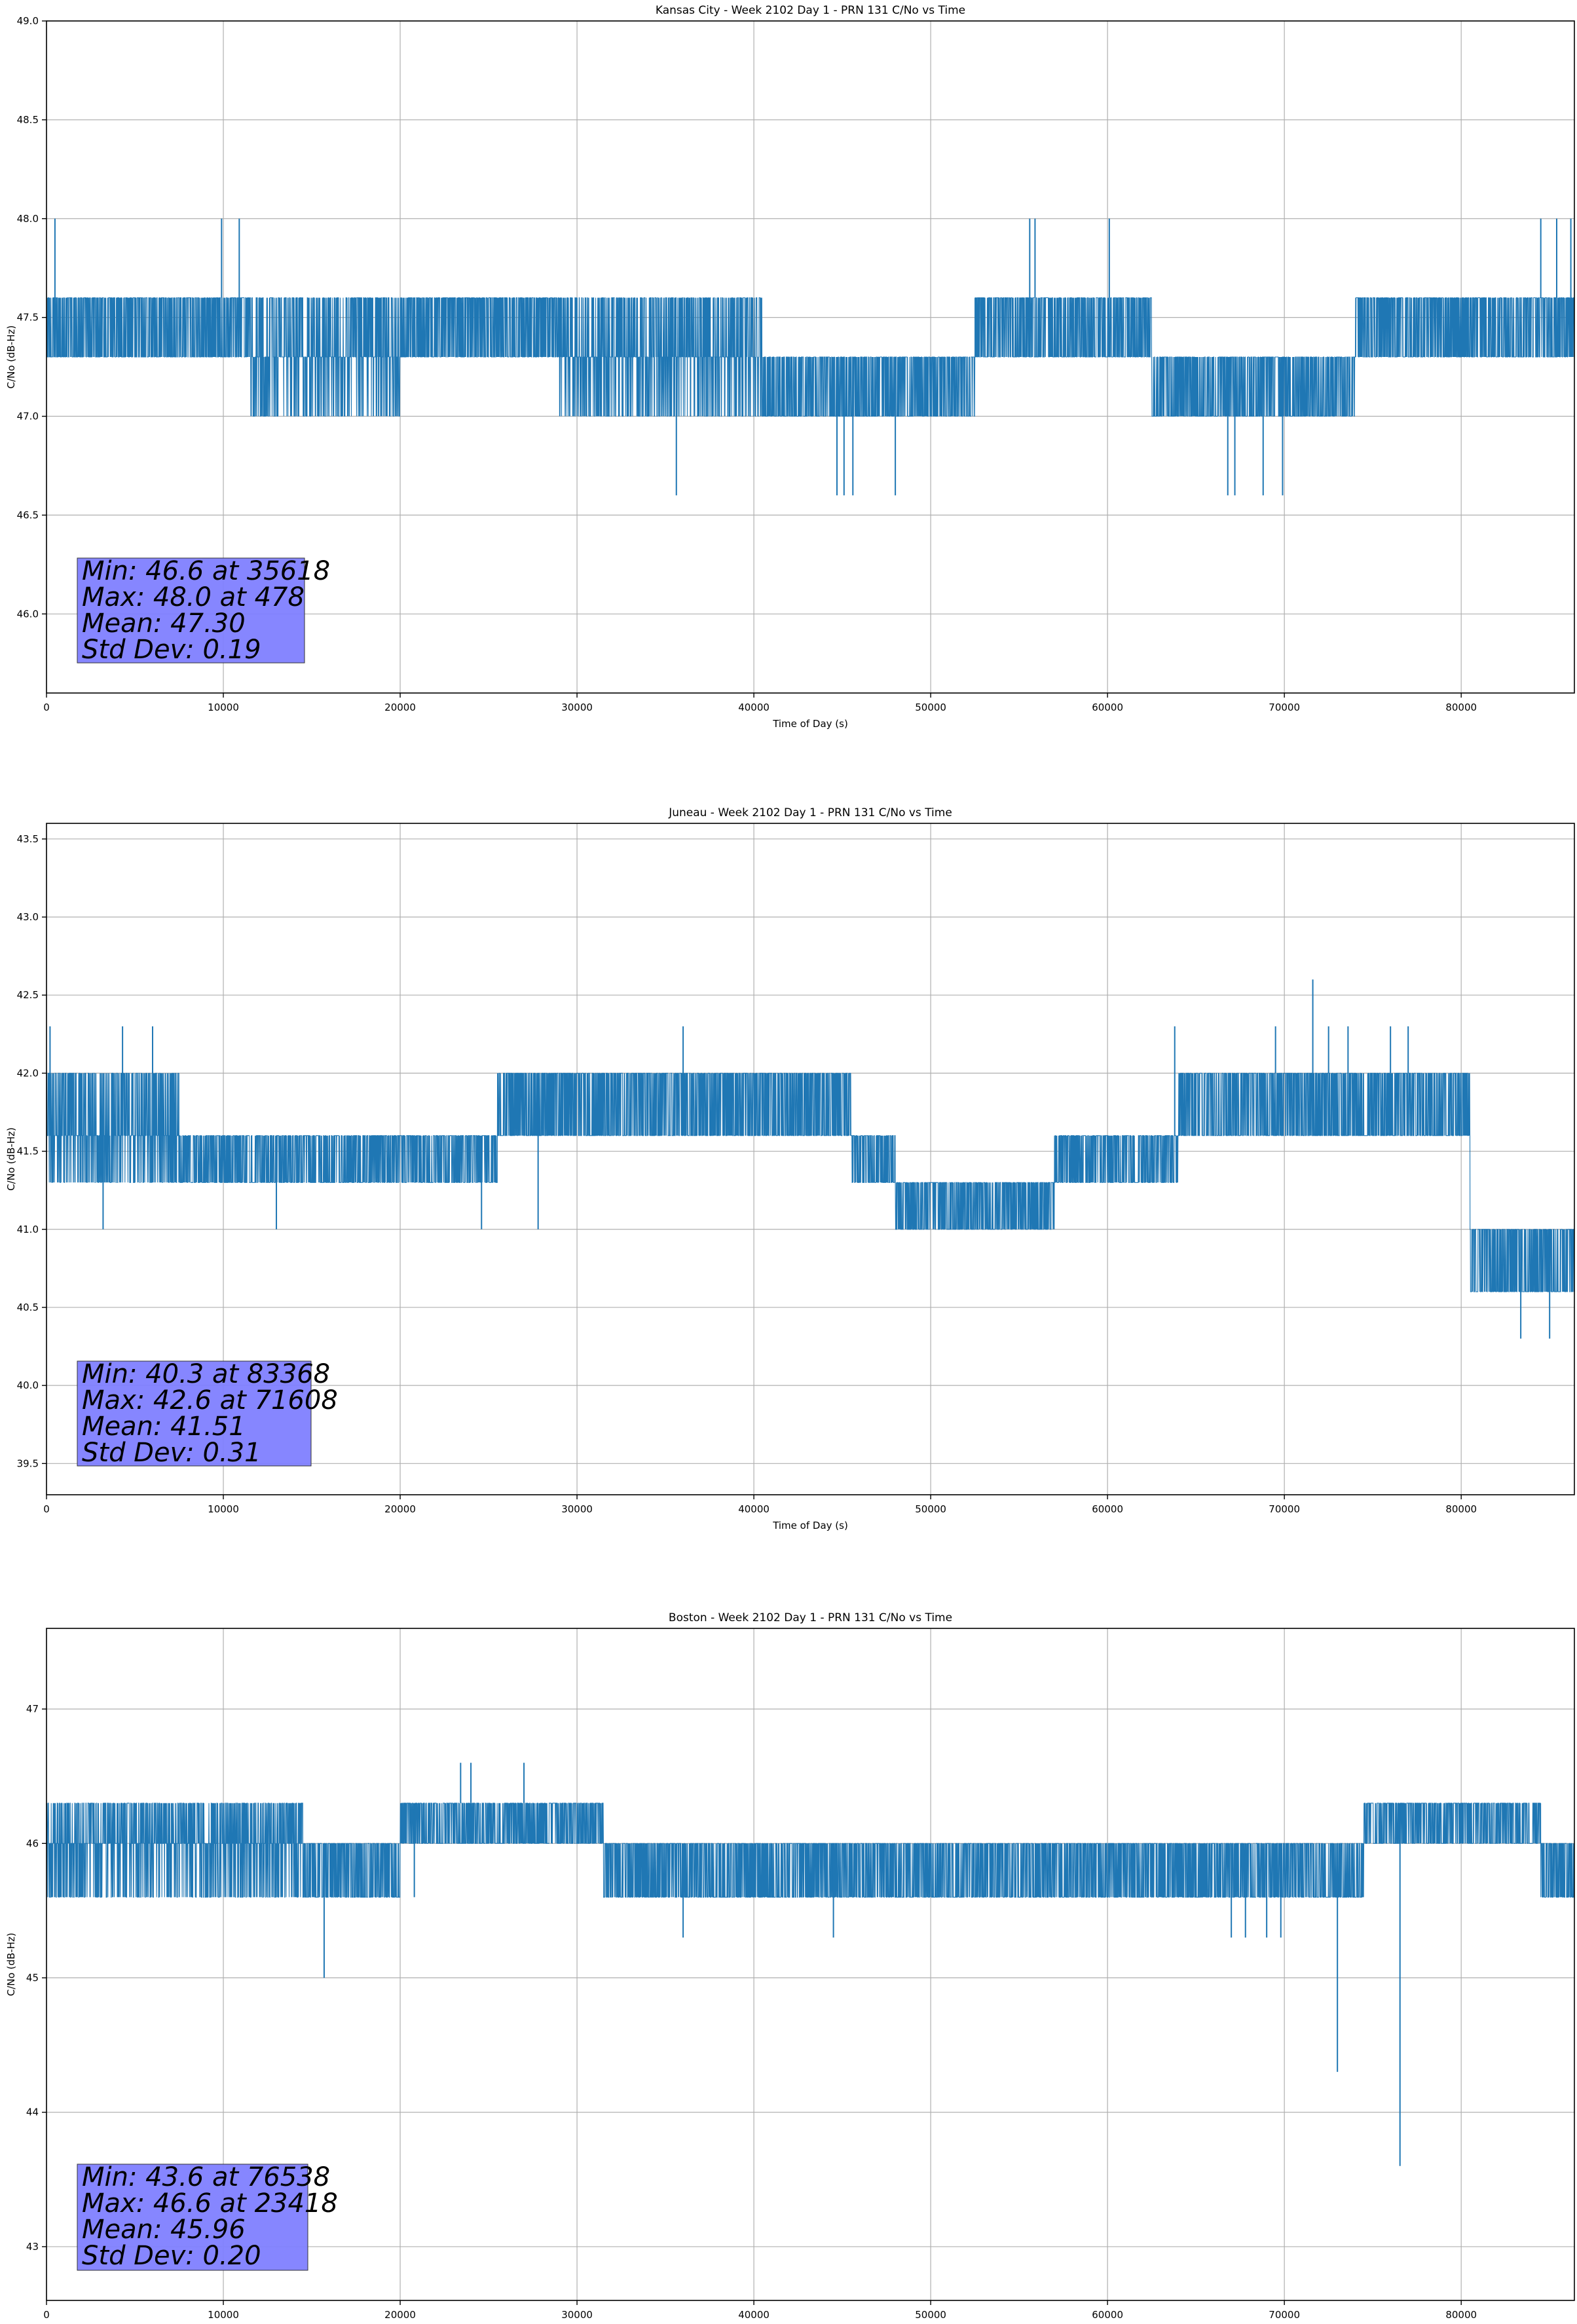 Image resolution: width=1577 pixels, height=2324 pixels. I want to click on stats-line: Std Dev: 0.20, so click(171, 2256).